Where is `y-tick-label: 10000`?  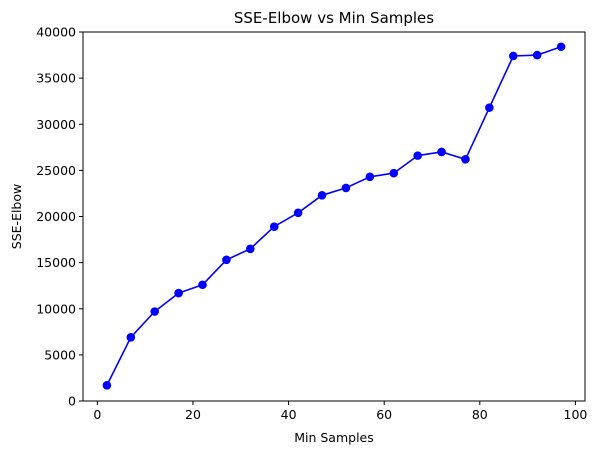
y-tick-label: 10000 is located at coordinates (56, 308).